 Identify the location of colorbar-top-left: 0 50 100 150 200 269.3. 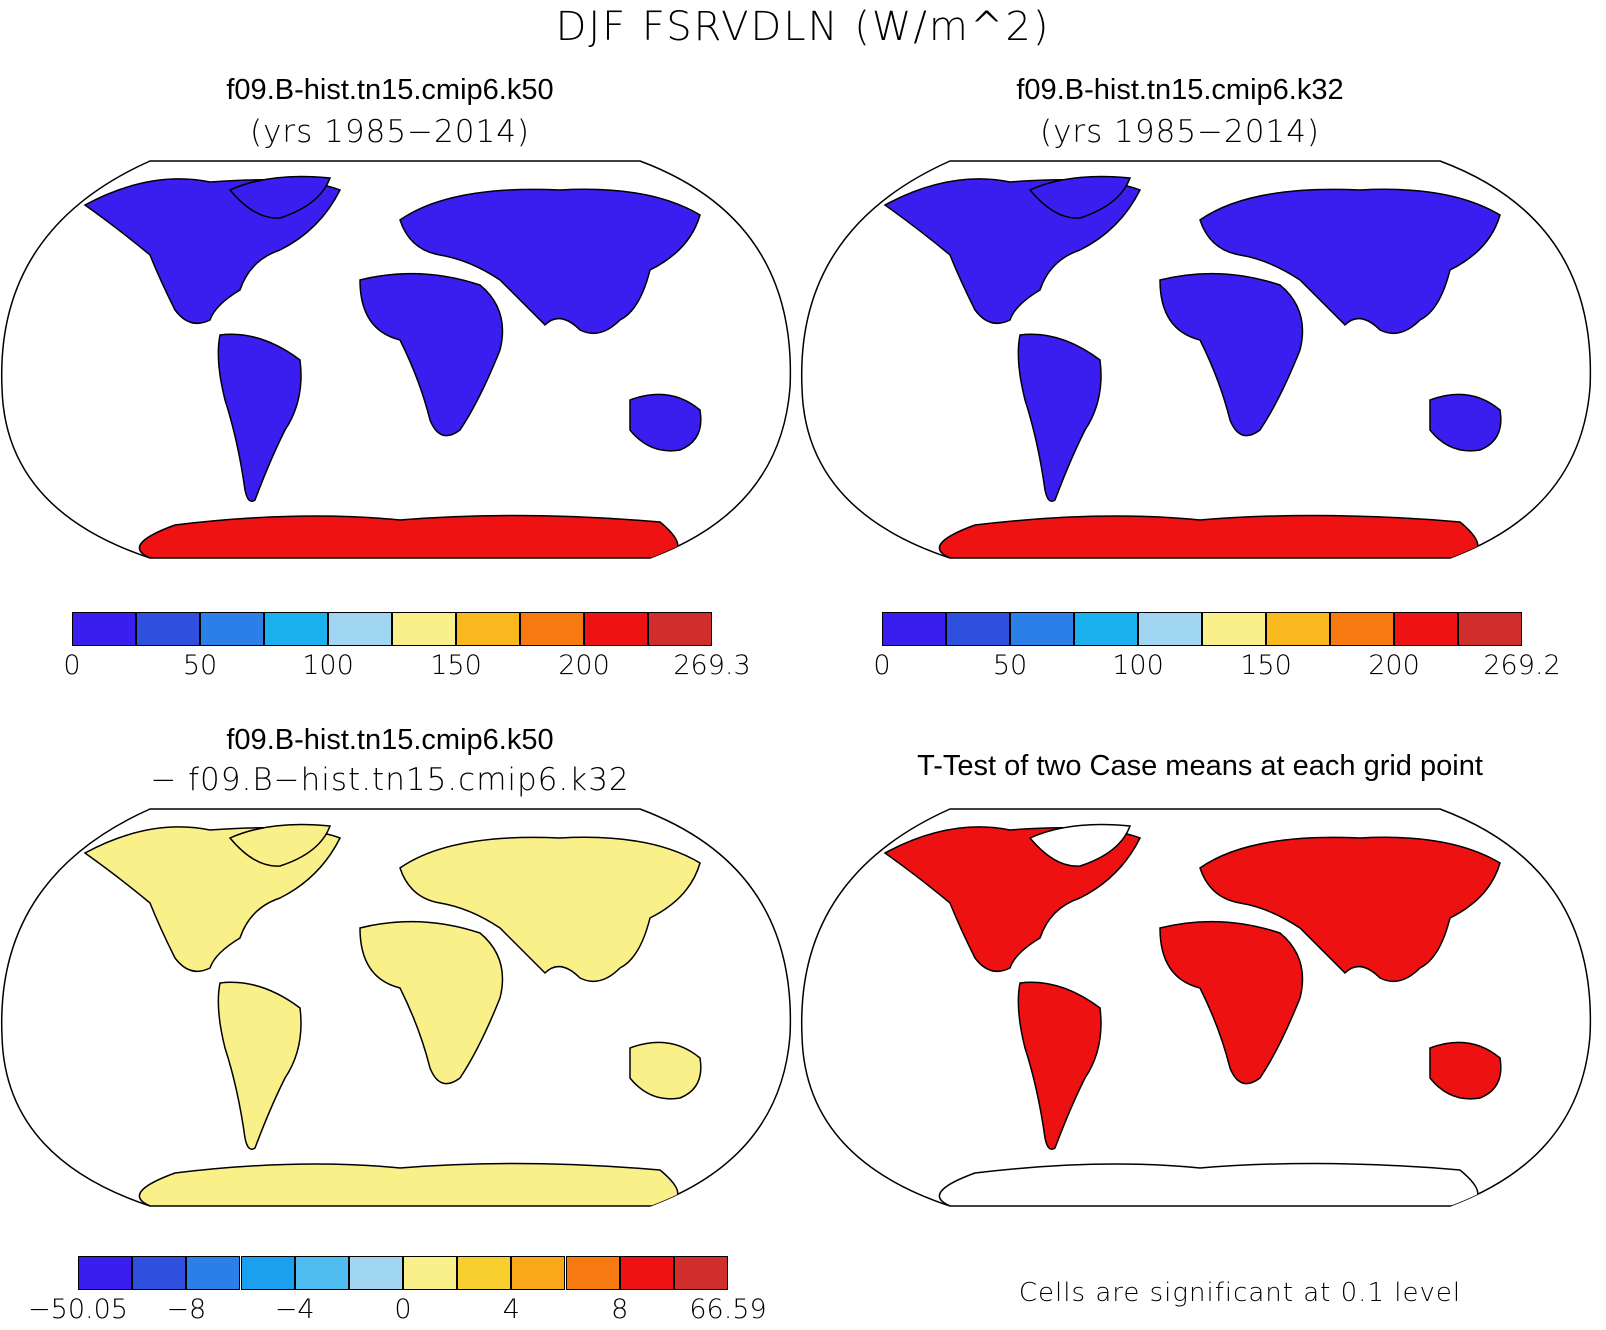
(407, 649).